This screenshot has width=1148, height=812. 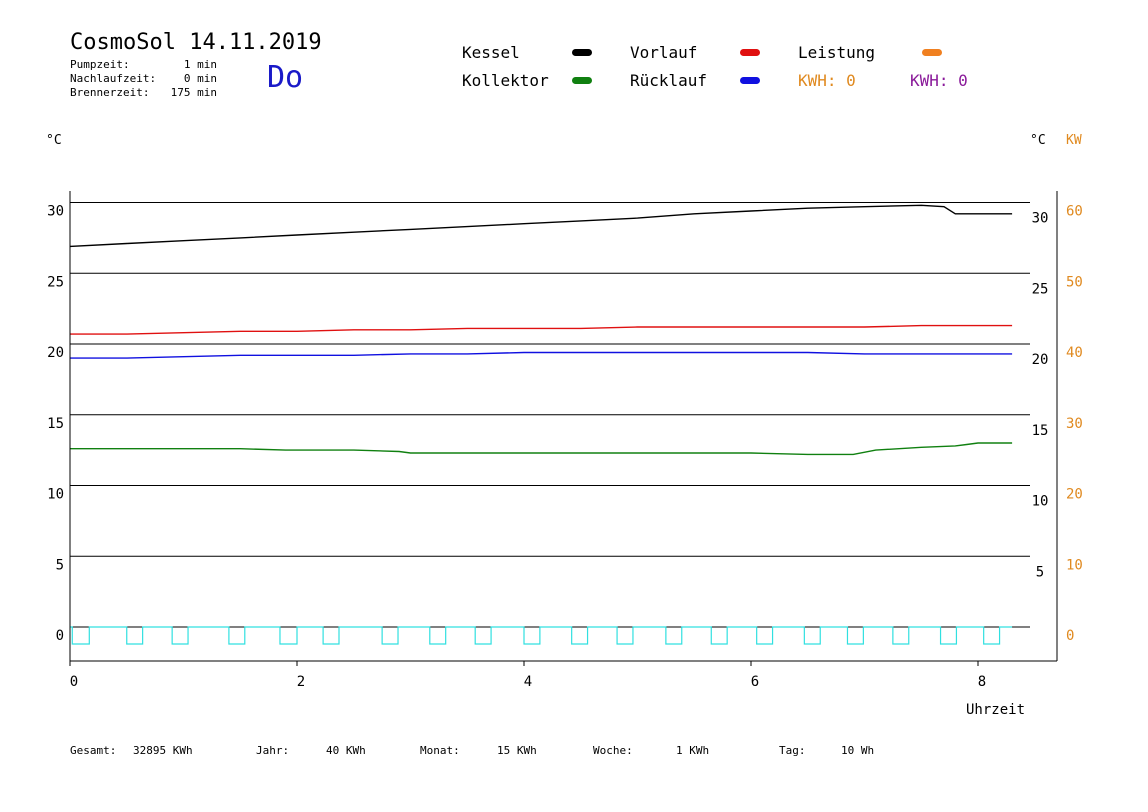 I want to click on footer-label-woche: Woche:, so click(x=613, y=750).